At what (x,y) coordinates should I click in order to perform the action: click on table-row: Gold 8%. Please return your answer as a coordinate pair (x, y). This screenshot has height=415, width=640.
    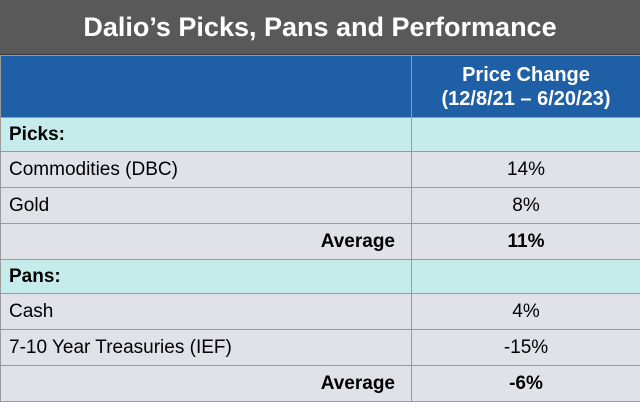
    Looking at the image, I should click on (320, 205).